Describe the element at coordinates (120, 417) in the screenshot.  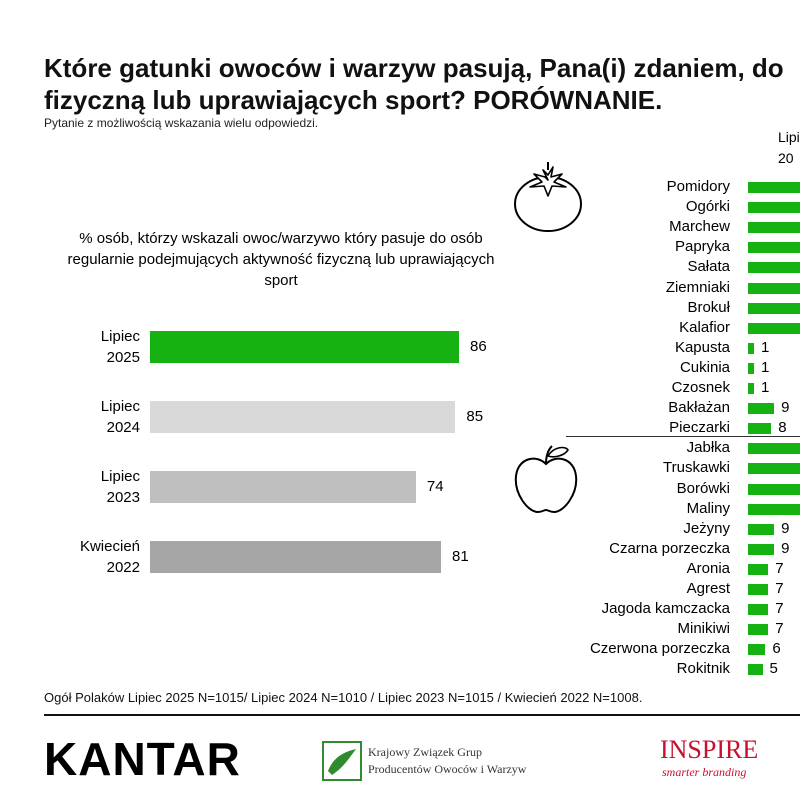
I see `period-label: Lipiec 2024` at that location.